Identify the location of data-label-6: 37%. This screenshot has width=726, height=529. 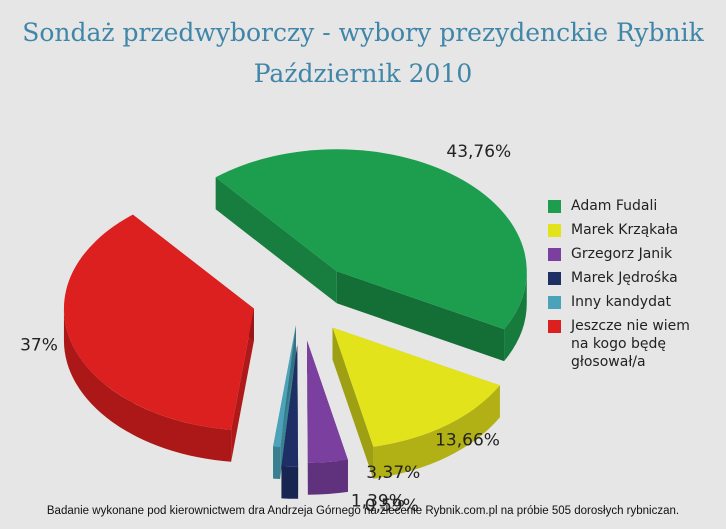
(39, 345).